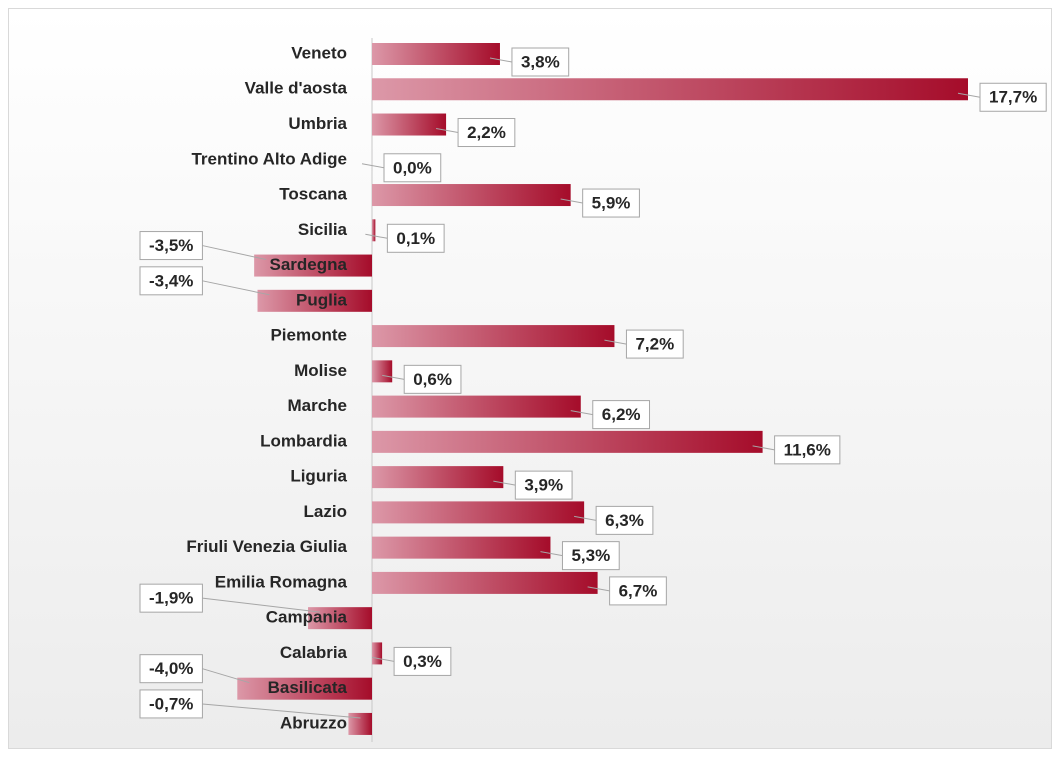  I want to click on value-label: 0,1%, so click(415, 238).